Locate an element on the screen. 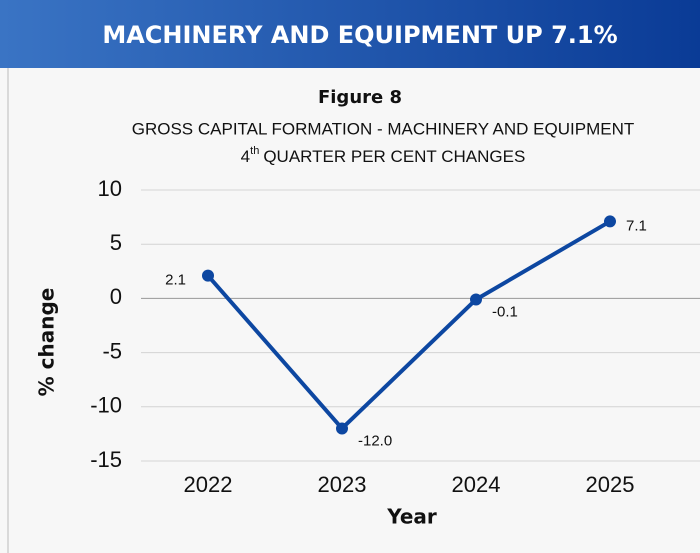 The width and height of the screenshot is (700, 553). chart-subtitle: 4th QUARTER PER CENT CHANGES is located at coordinates (383, 156).